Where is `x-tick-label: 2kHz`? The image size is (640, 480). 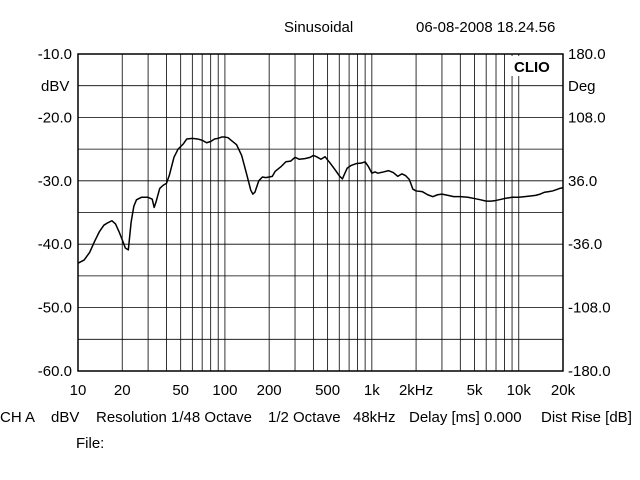 x-tick-label: 2kHz is located at coordinates (416, 390).